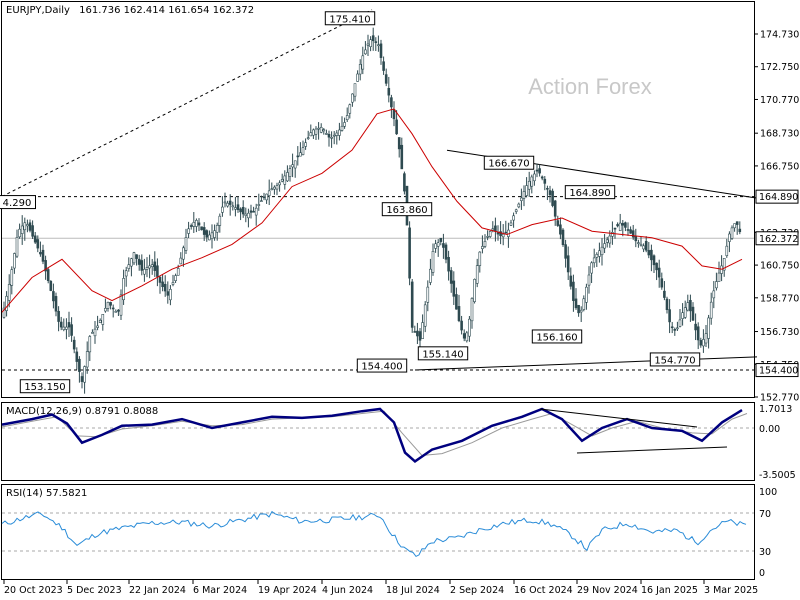 The width and height of the screenshot is (800, 600). What do you see at coordinates (777, 475) in the screenshot?
I see `macd-tick-bottom: -3.5005` at bounding box center [777, 475].